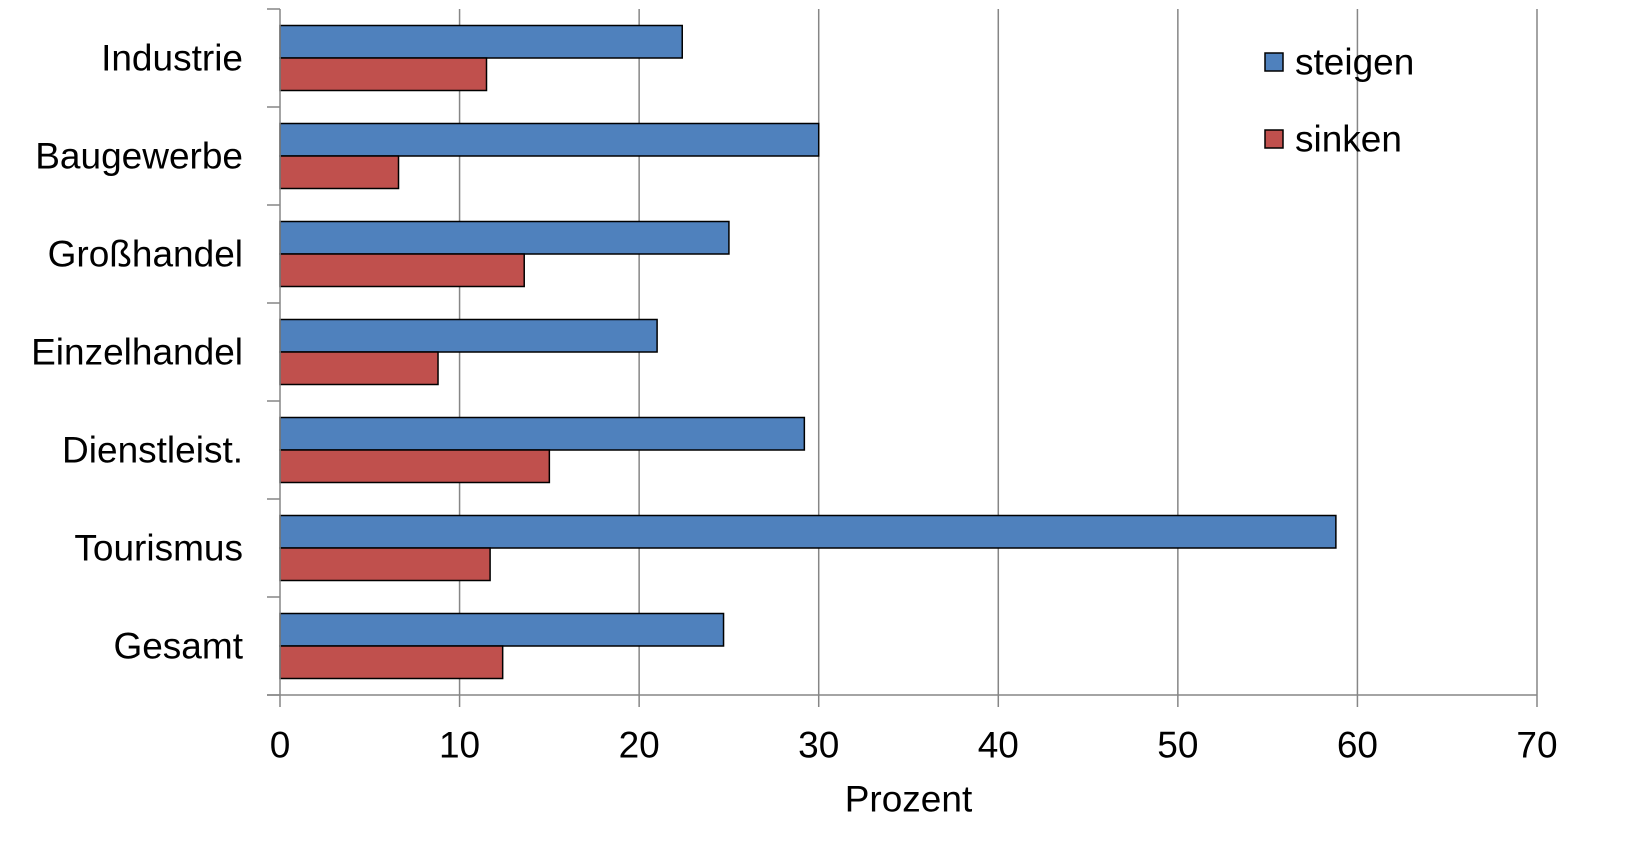 This screenshot has height=856, width=1635. What do you see at coordinates (1536, 745) in the screenshot?
I see `x-tick-label: 70` at bounding box center [1536, 745].